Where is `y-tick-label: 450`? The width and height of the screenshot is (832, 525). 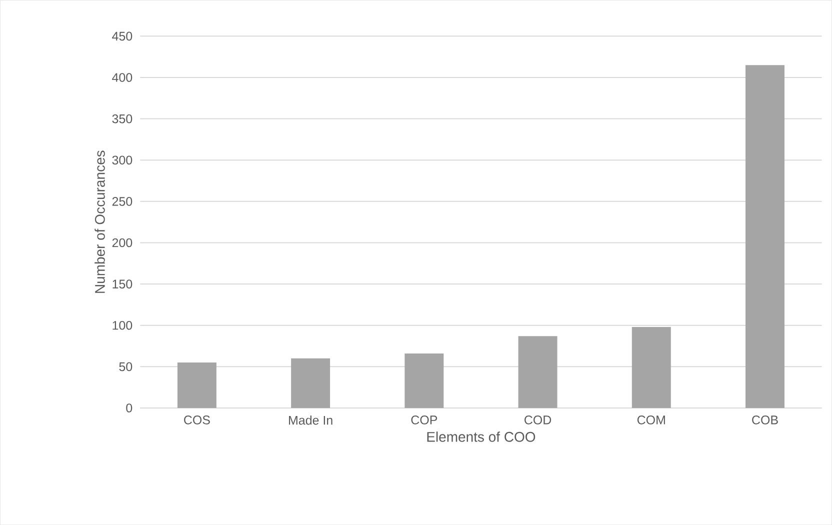
y-tick-label: 450 is located at coordinates (122, 36).